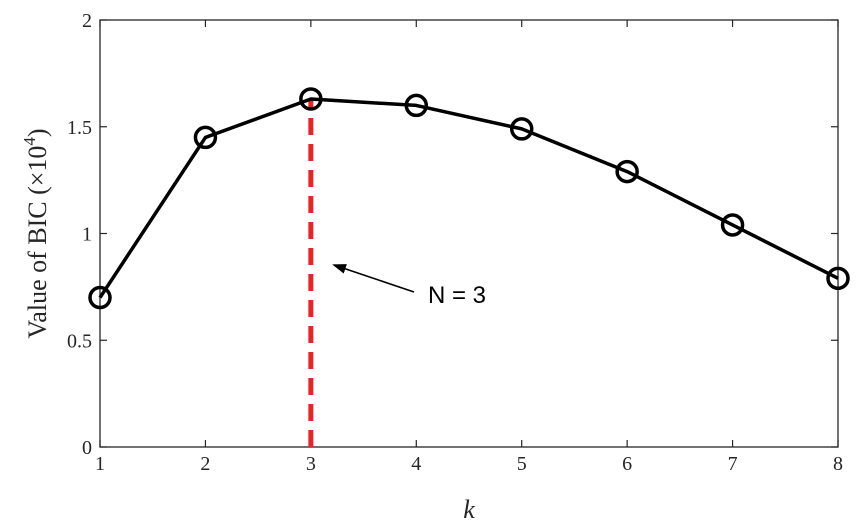 This screenshot has height=526, width=861. What do you see at coordinates (469, 509) in the screenshot?
I see `x-axis-label: k` at bounding box center [469, 509].